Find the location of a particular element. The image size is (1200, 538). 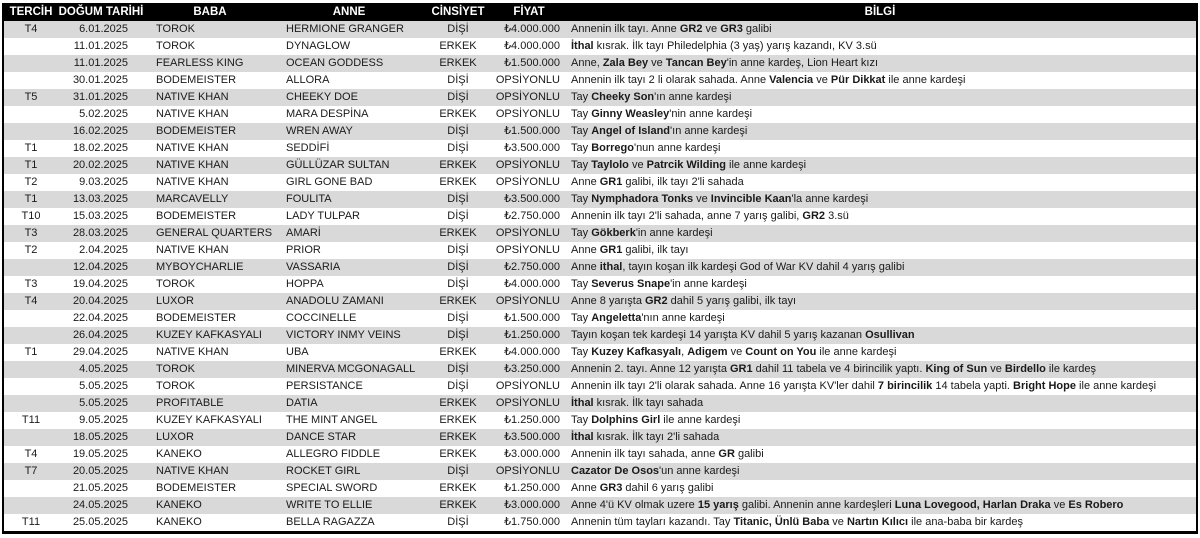

cell-anne: WRITE TO ELLIE is located at coordinates (329, 505).